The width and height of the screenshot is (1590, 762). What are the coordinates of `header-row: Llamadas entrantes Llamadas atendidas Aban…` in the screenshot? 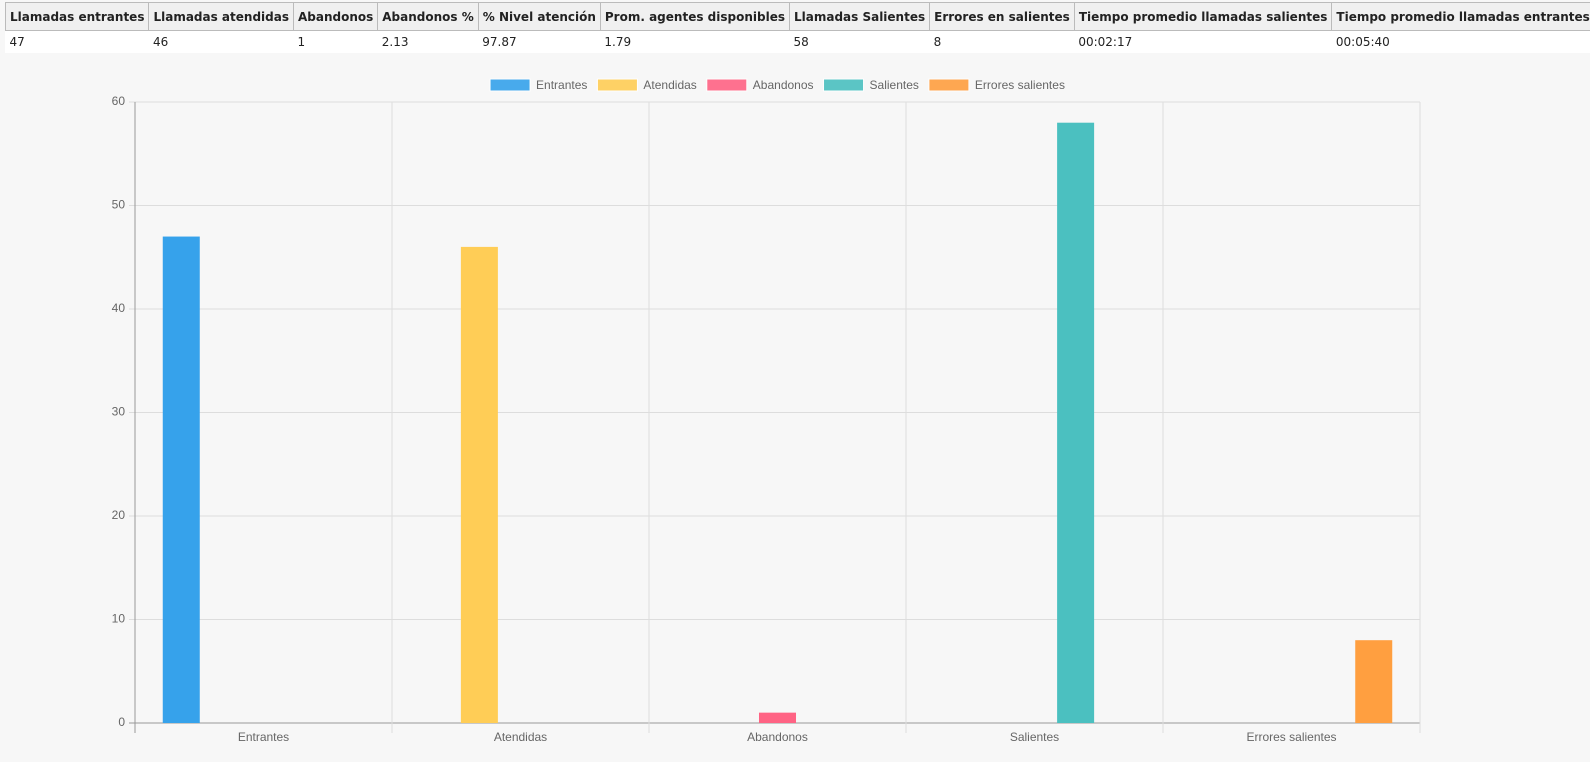 It's located at (797, 16).